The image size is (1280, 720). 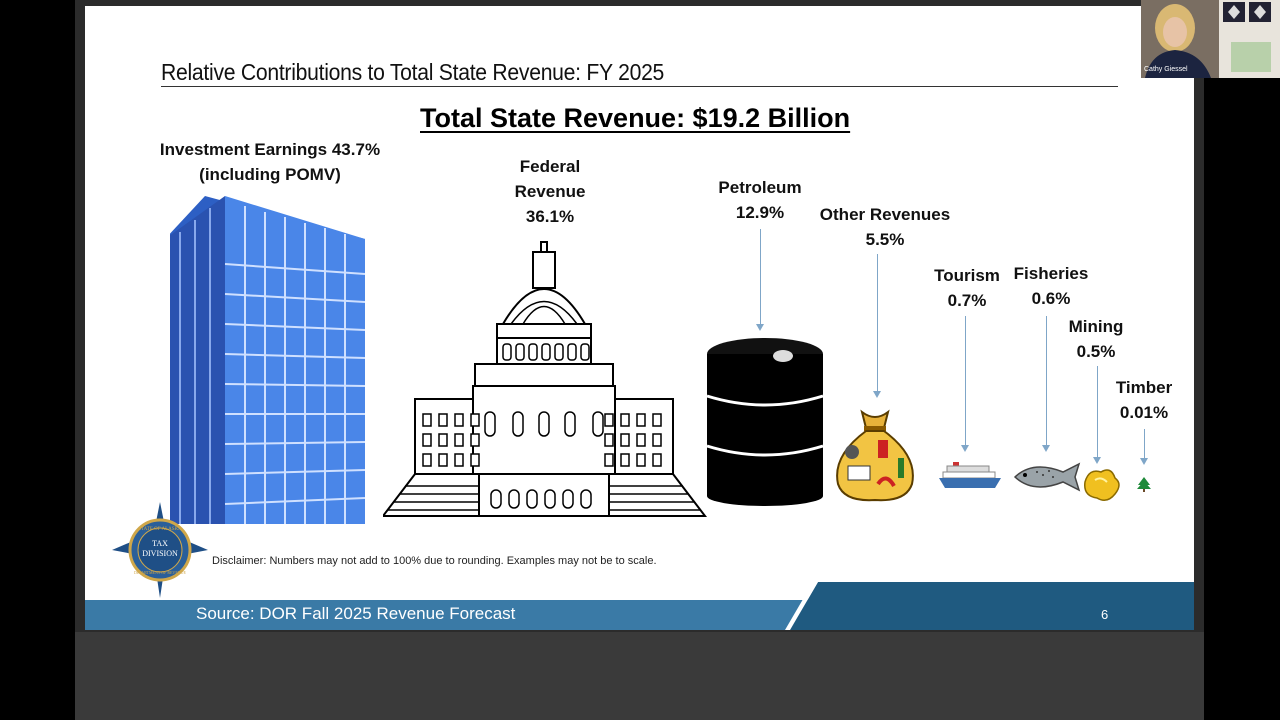 I want to click on seal-state-text: STATE OF ALASKA, so click(x=160, y=529).